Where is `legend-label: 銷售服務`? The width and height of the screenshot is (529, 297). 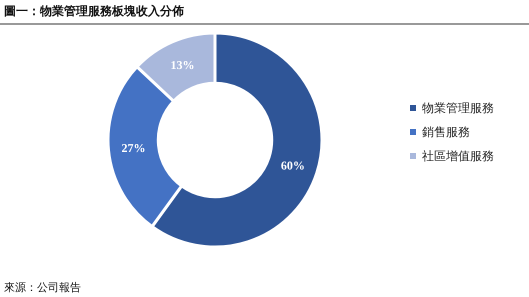 legend-label: 銷售服務 is located at coordinates (446, 132).